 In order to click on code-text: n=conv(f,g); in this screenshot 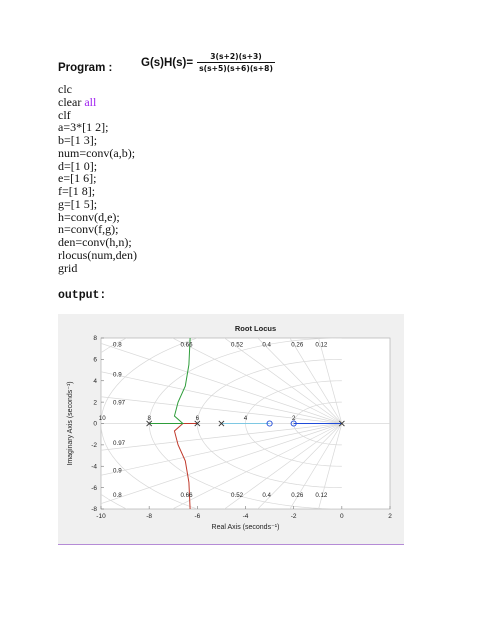, I will do `click(88, 229)`.